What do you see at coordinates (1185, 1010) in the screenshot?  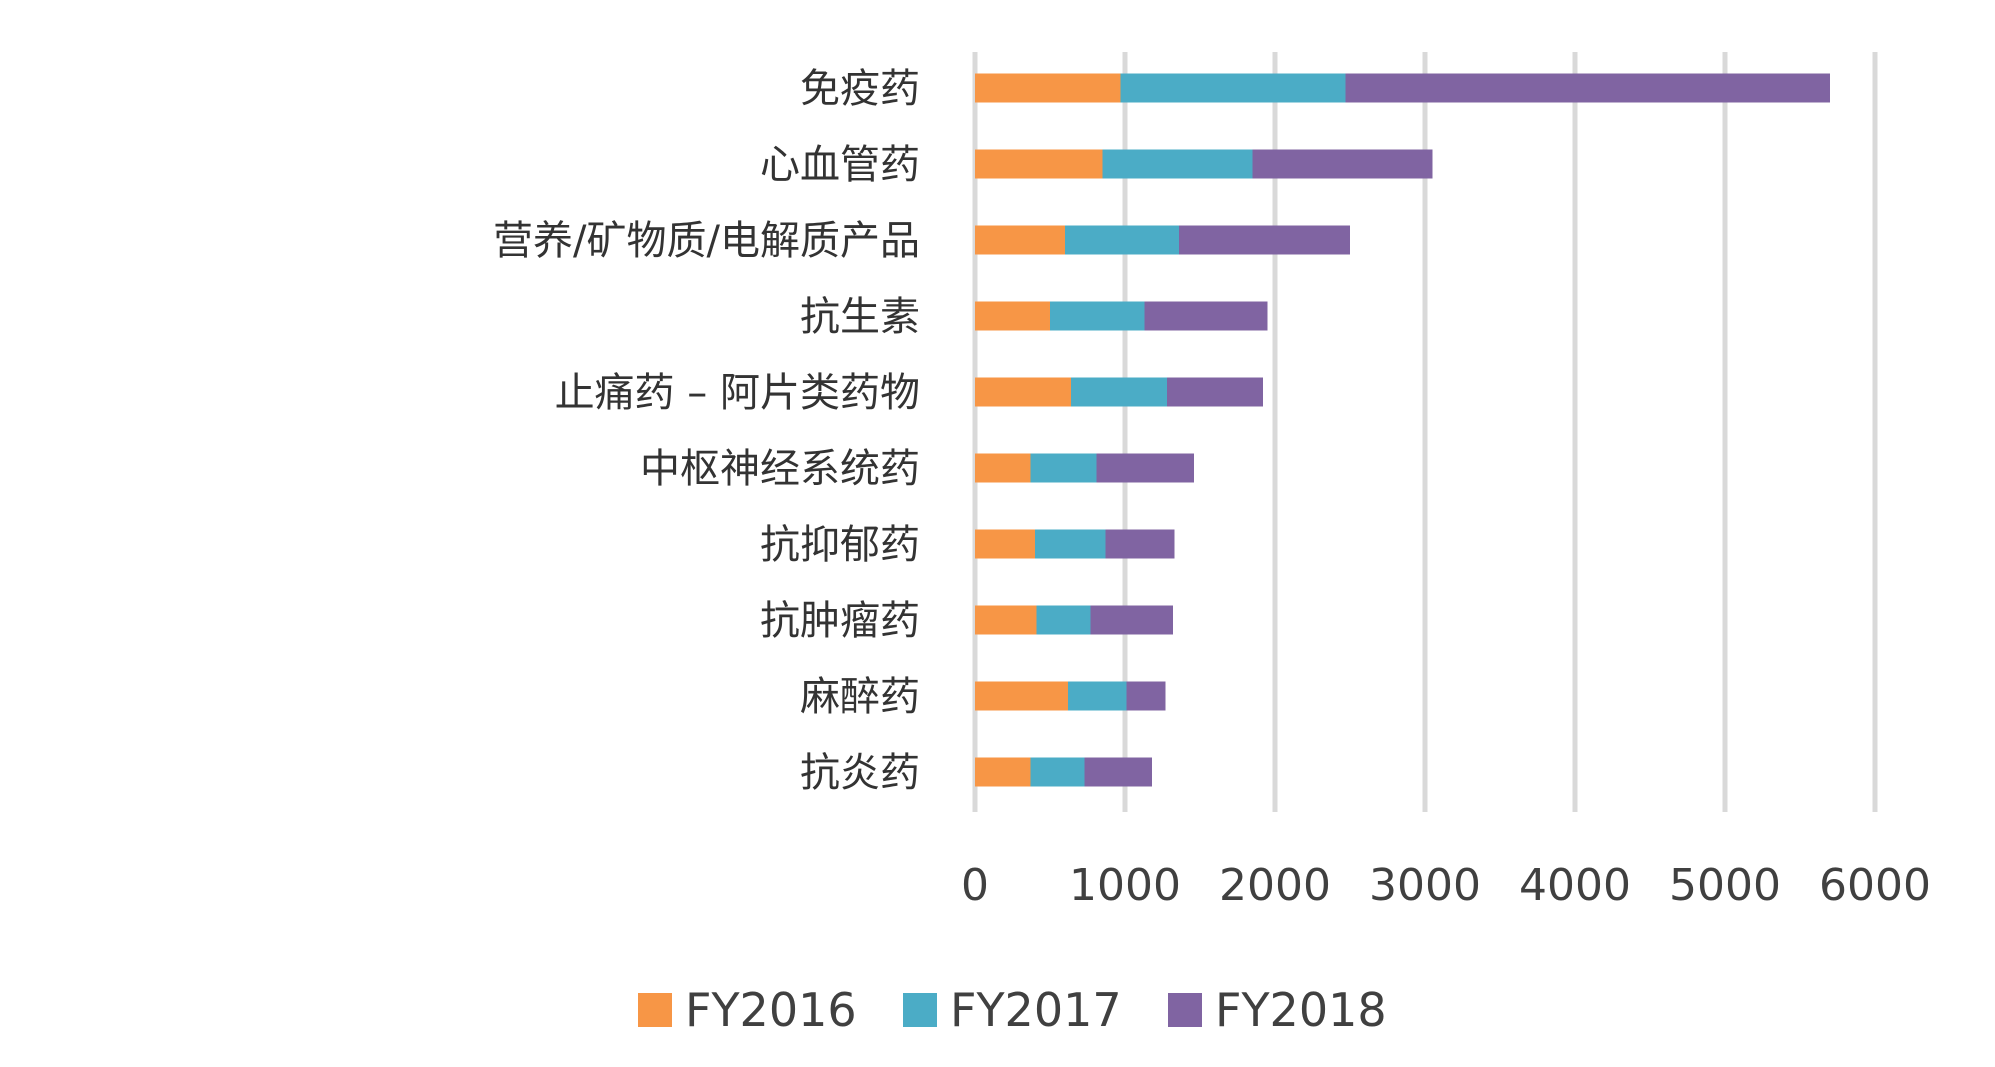 I see `legend-swatch-FY2018` at bounding box center [1185, 1010].